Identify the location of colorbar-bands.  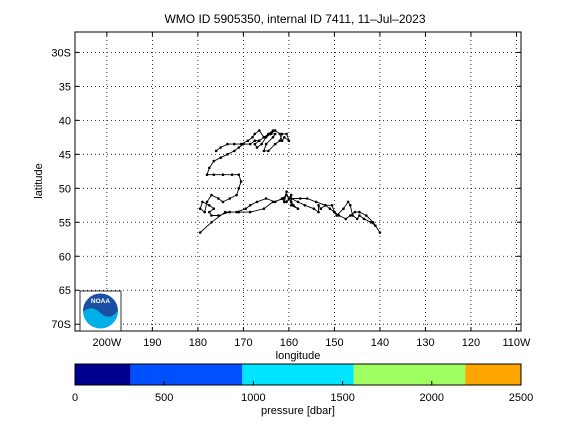
(298, 374).